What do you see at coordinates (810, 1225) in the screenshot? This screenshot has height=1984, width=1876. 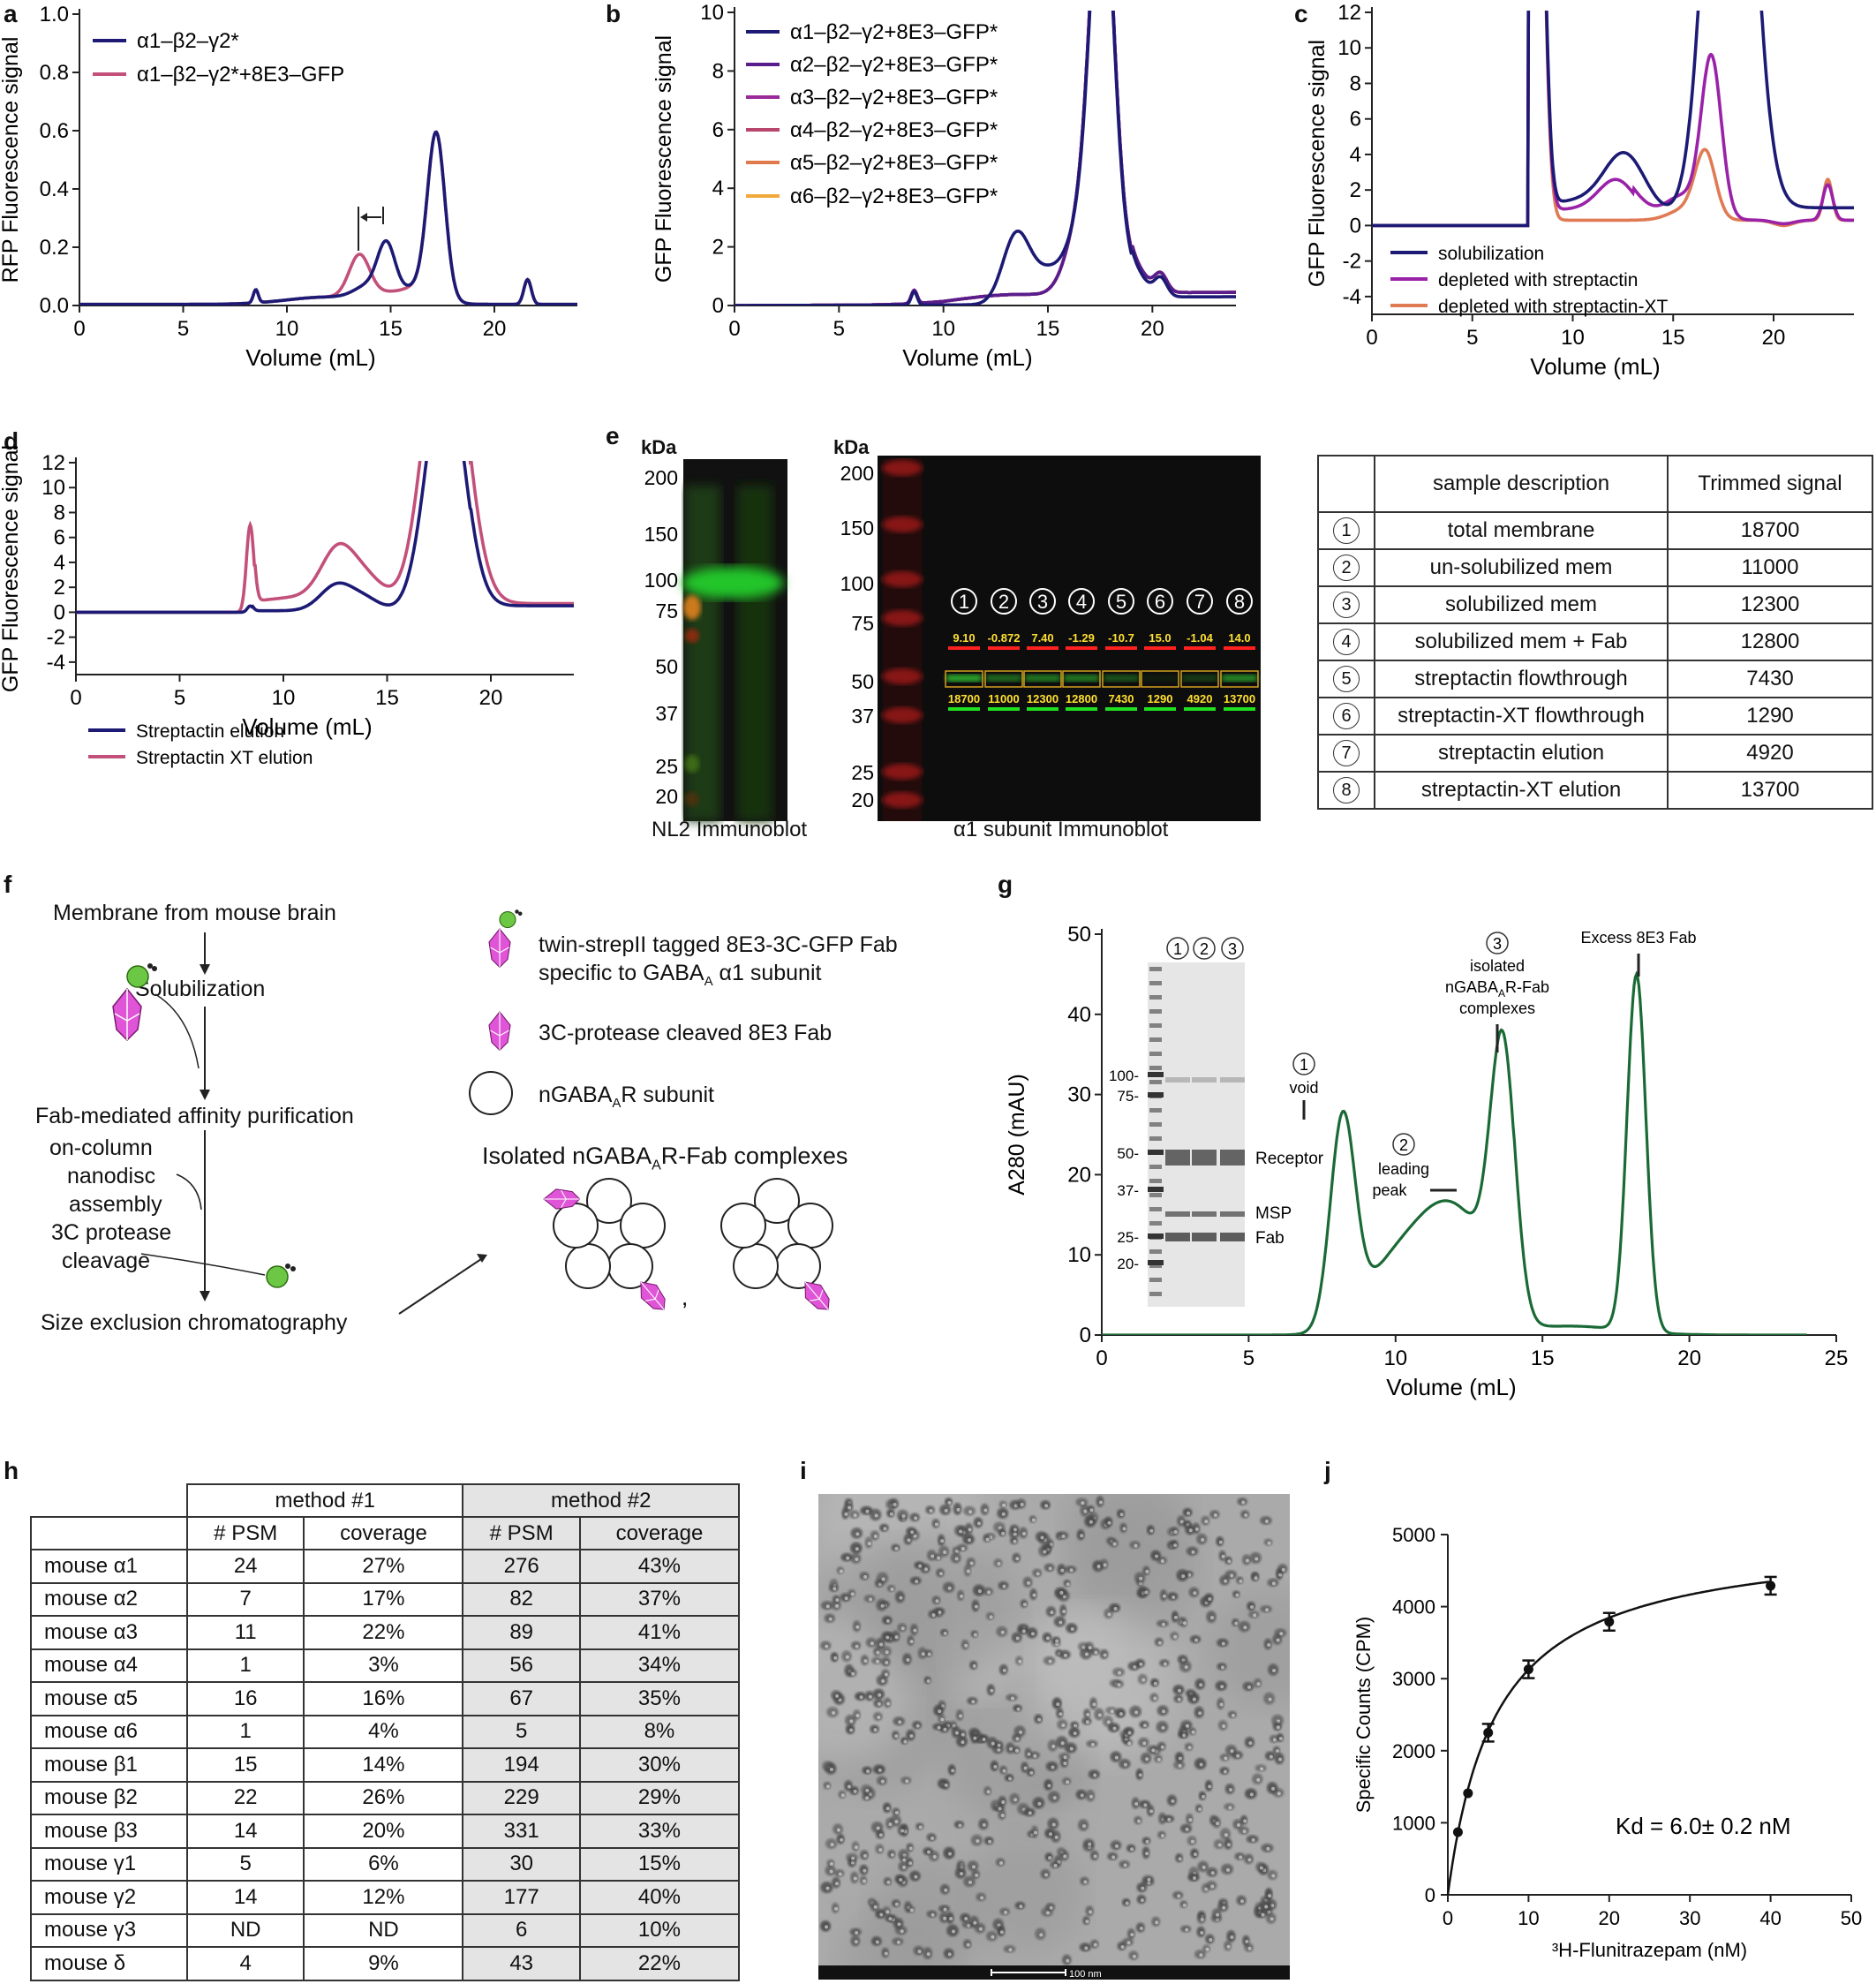 I see `pentamer-subunit` at bounding box center [810, 1225].